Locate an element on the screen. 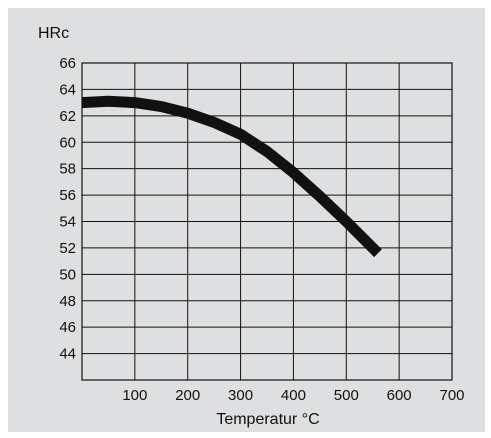  x-axis-label: Temperatur °C is located at coordinates (267, 419).